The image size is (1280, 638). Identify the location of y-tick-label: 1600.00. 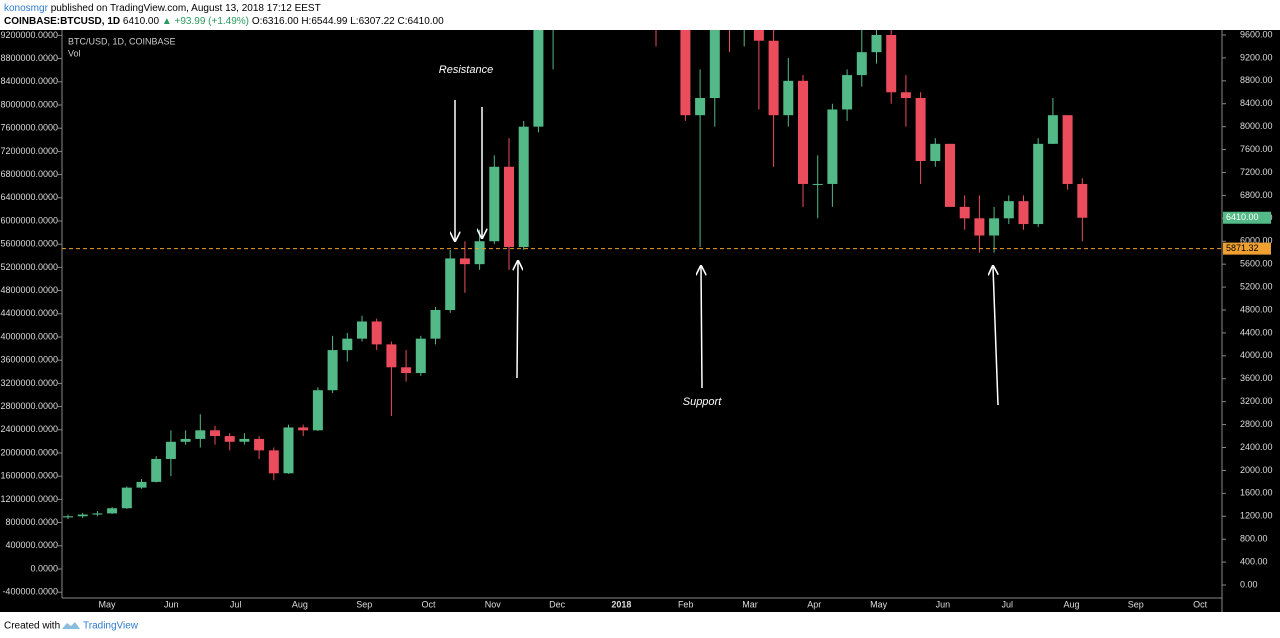
(1256, 493).